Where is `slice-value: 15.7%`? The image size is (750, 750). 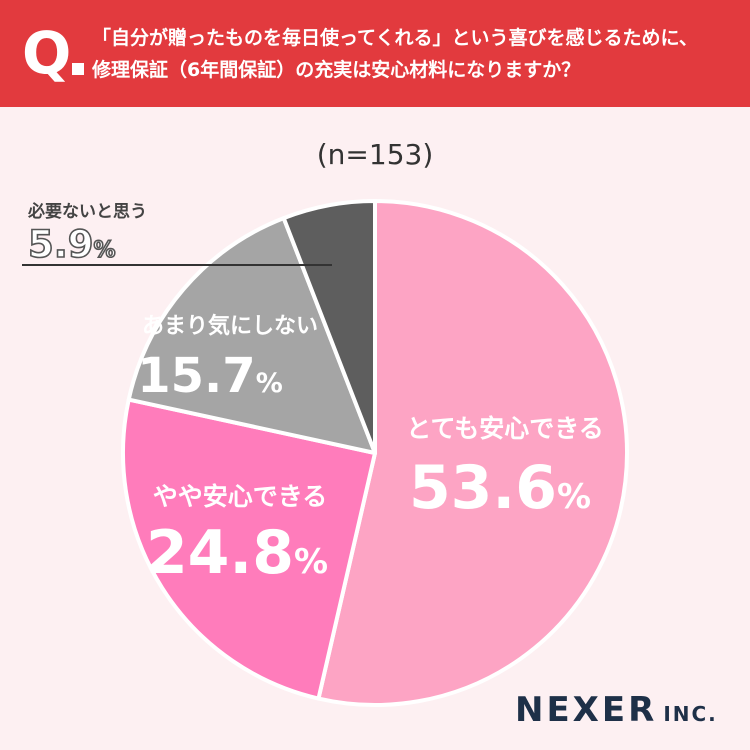
slice-value: 15.7% is located at coordinates (210, 376).